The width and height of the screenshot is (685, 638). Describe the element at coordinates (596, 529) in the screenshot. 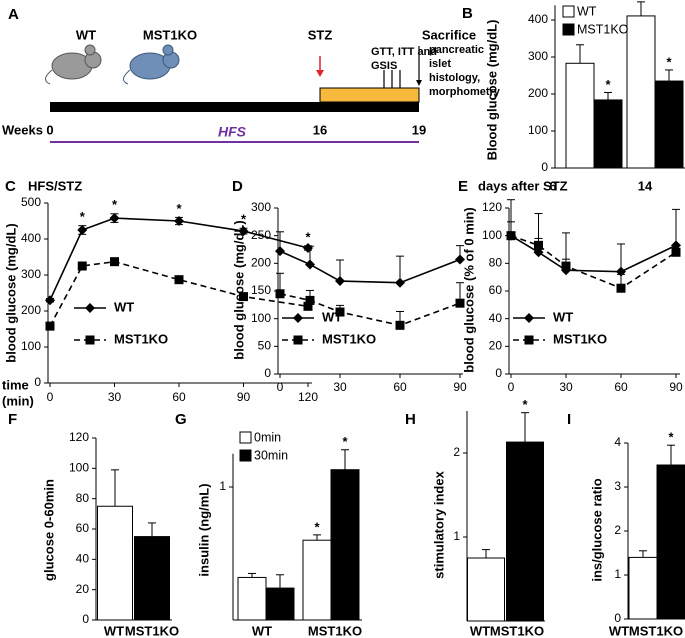

I see `y-axis-label: ins/glucose ratio` at that location.